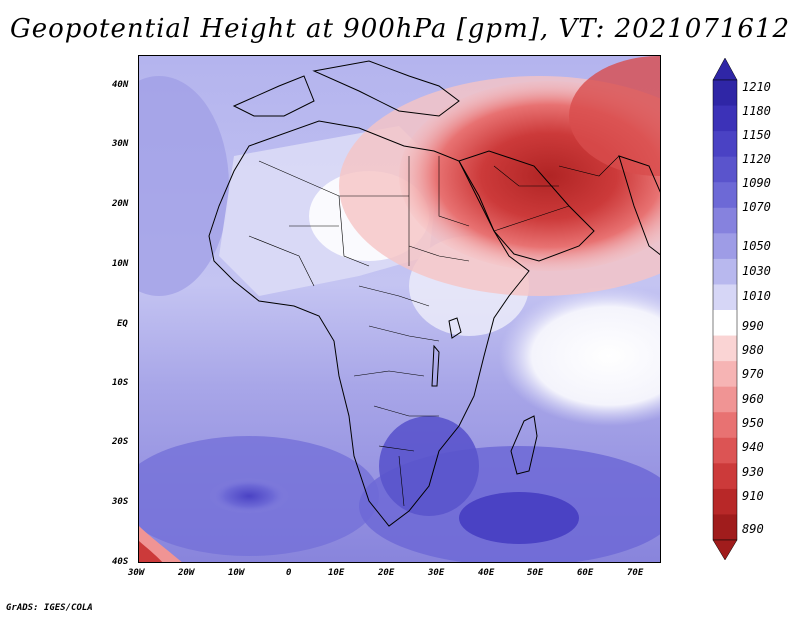  What do you see at coordinates (753, 399) in the screenshot?
I see `colorbar-label-960: 960` at bounding box center [753, 399].